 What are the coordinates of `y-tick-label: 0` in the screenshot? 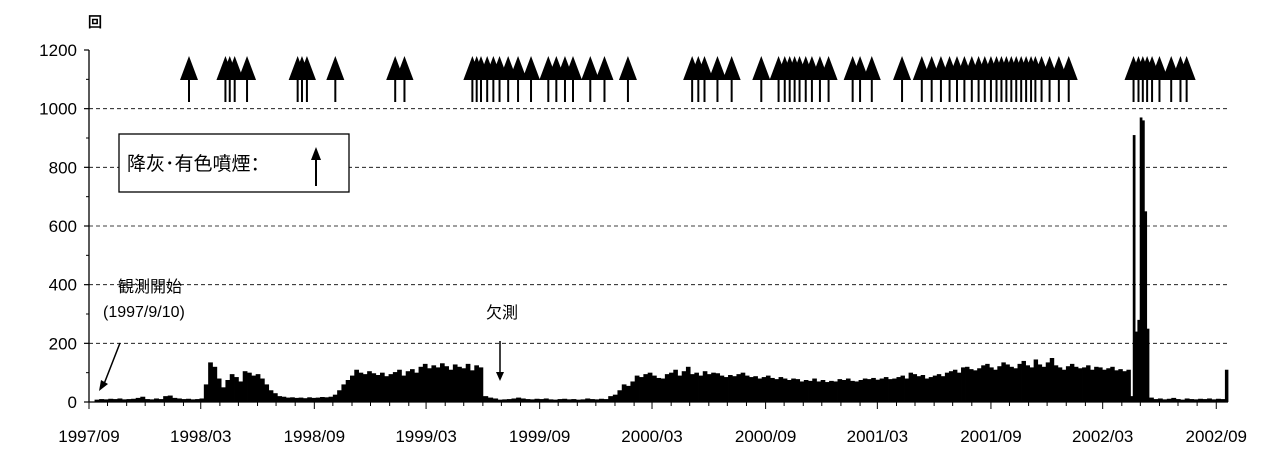 It's located at (72, 402).